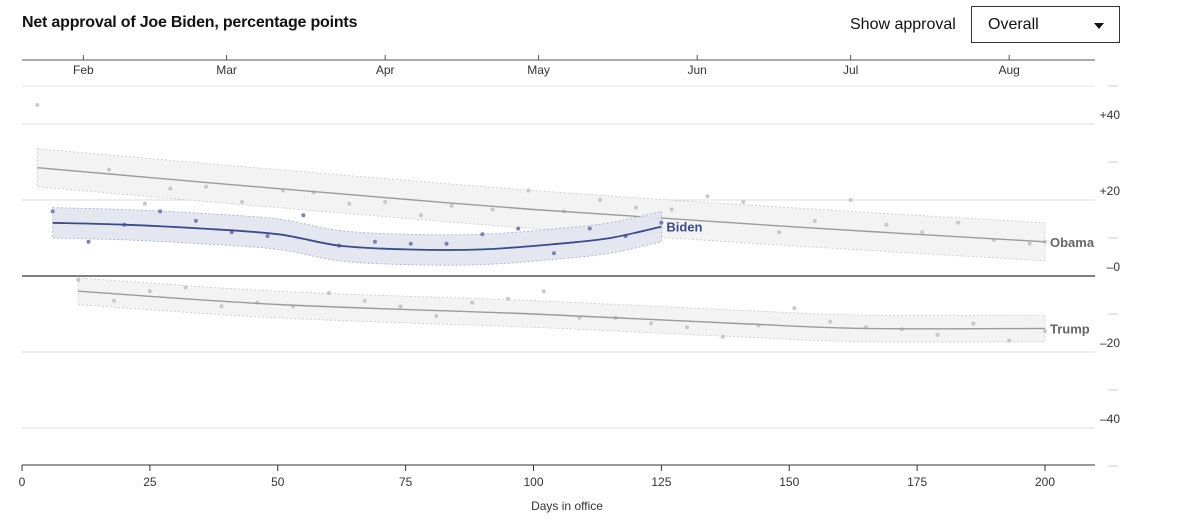  Describe the element at coordinates (385, 70) in the screenshot. I see `month-tick-label: Apr` at that location.